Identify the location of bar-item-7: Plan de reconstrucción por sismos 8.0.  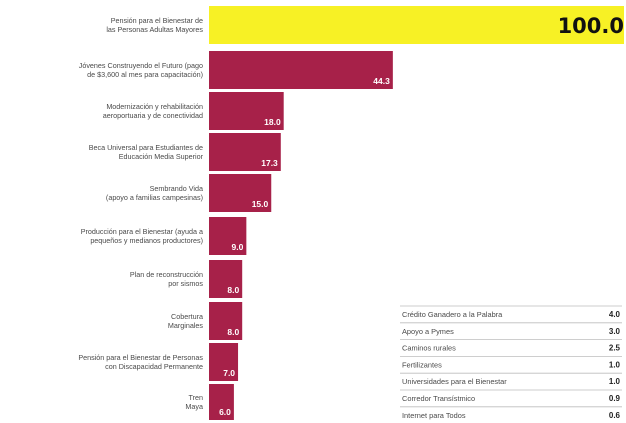
(186, 279).